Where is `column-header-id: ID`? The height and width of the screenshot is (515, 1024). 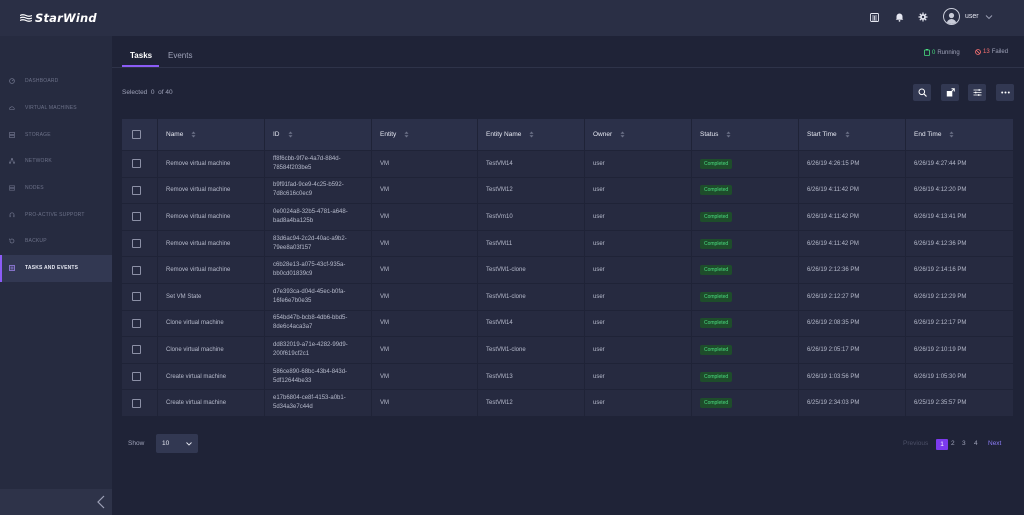 column-header-id: ID is located at coordinates (318, 134).